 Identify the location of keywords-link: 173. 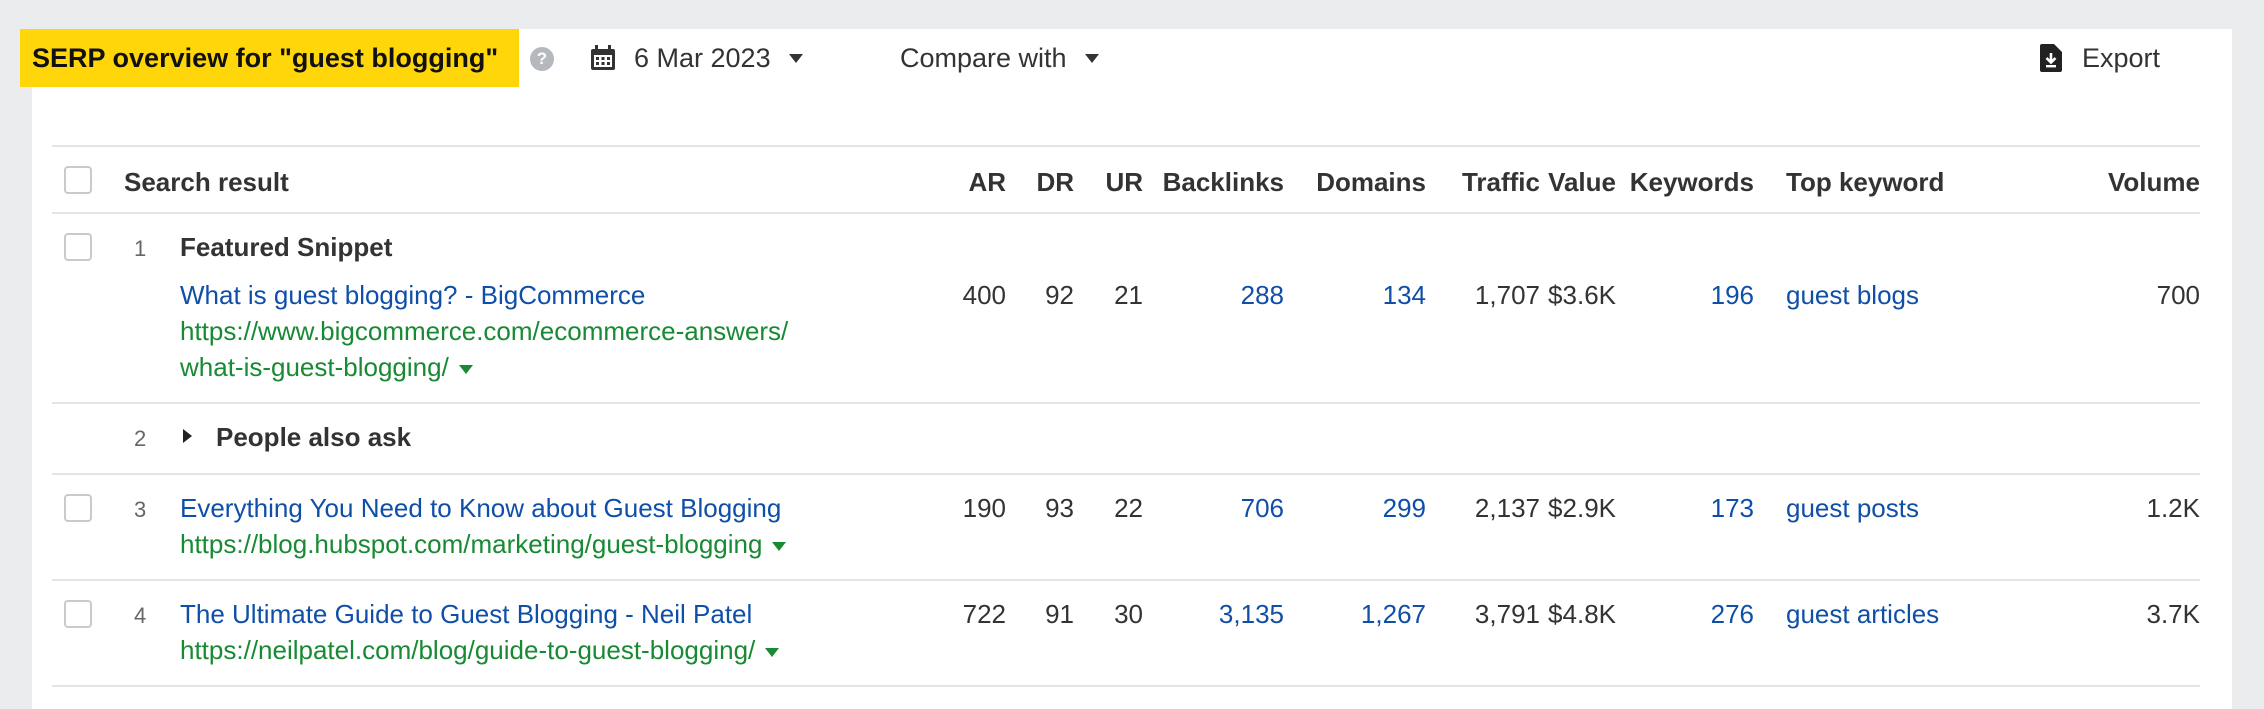
(1732, 508).